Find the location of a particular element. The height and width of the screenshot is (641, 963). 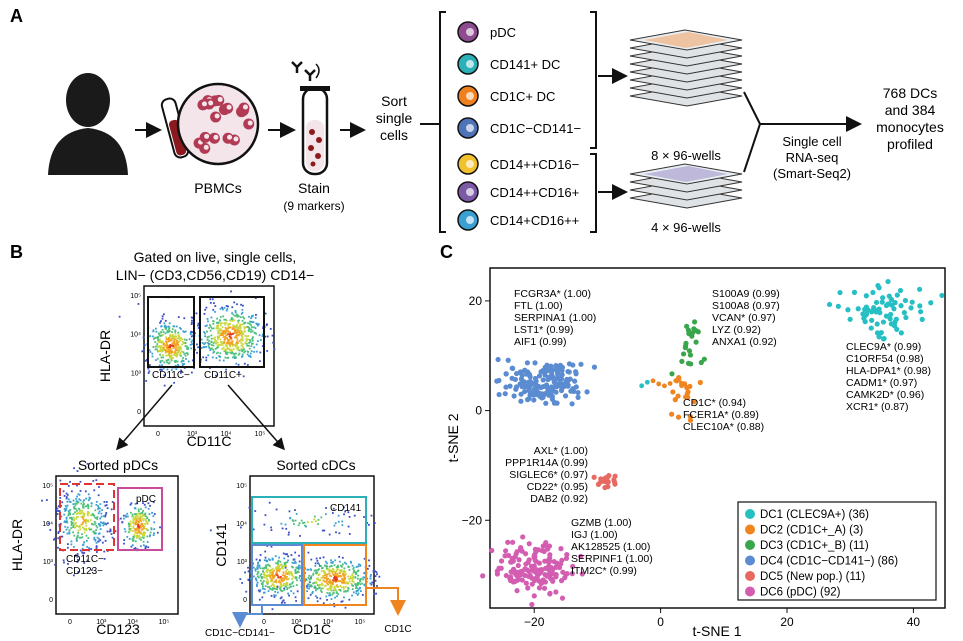

mono-cell-type-1: CD14++CD16+ is located at coordinates (518, 192).